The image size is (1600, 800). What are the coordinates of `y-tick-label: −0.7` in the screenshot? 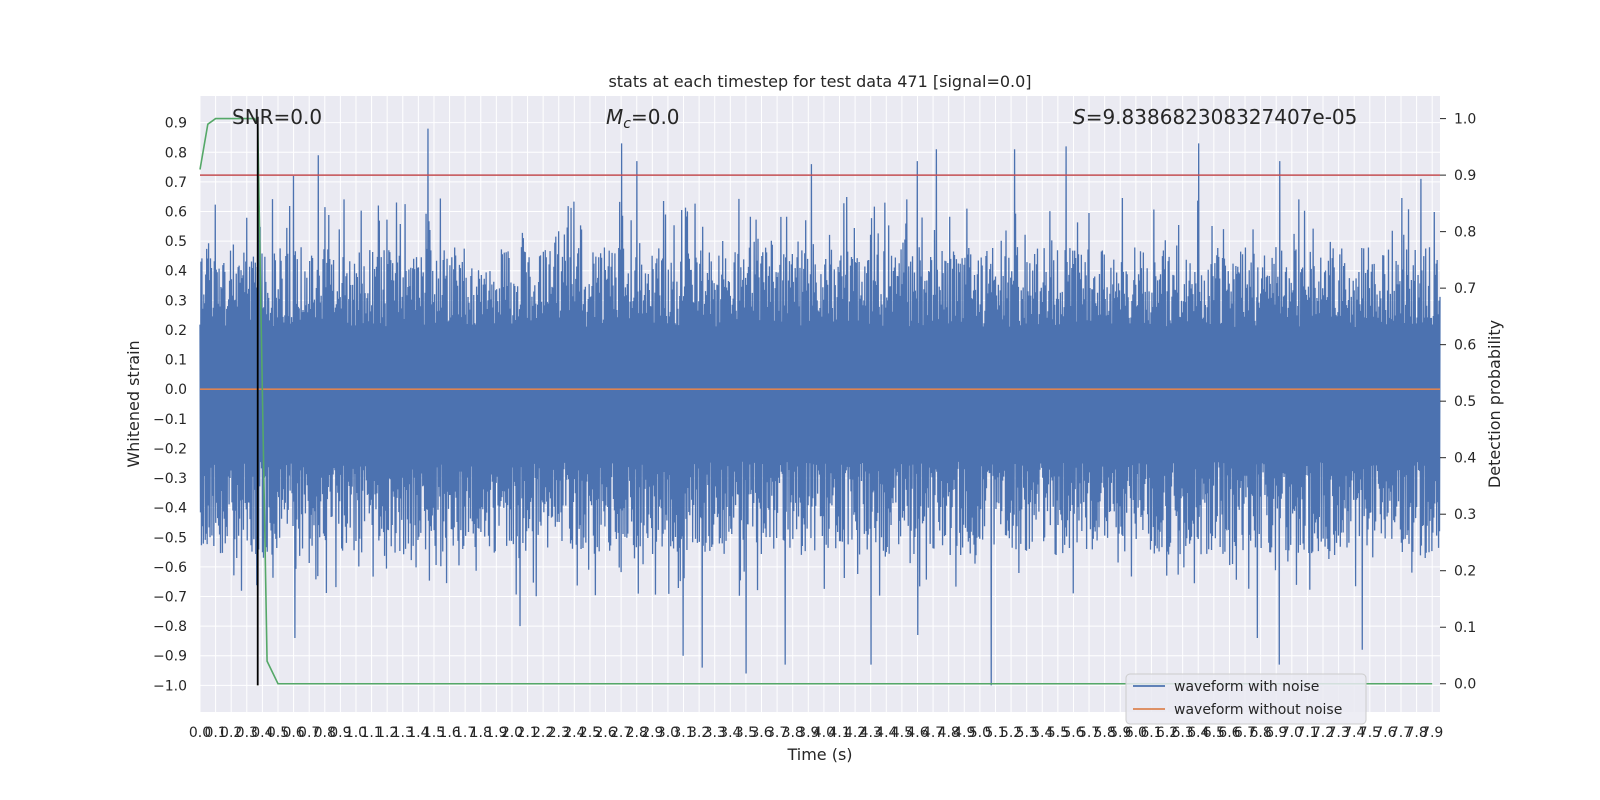 It's located at (170, 598).